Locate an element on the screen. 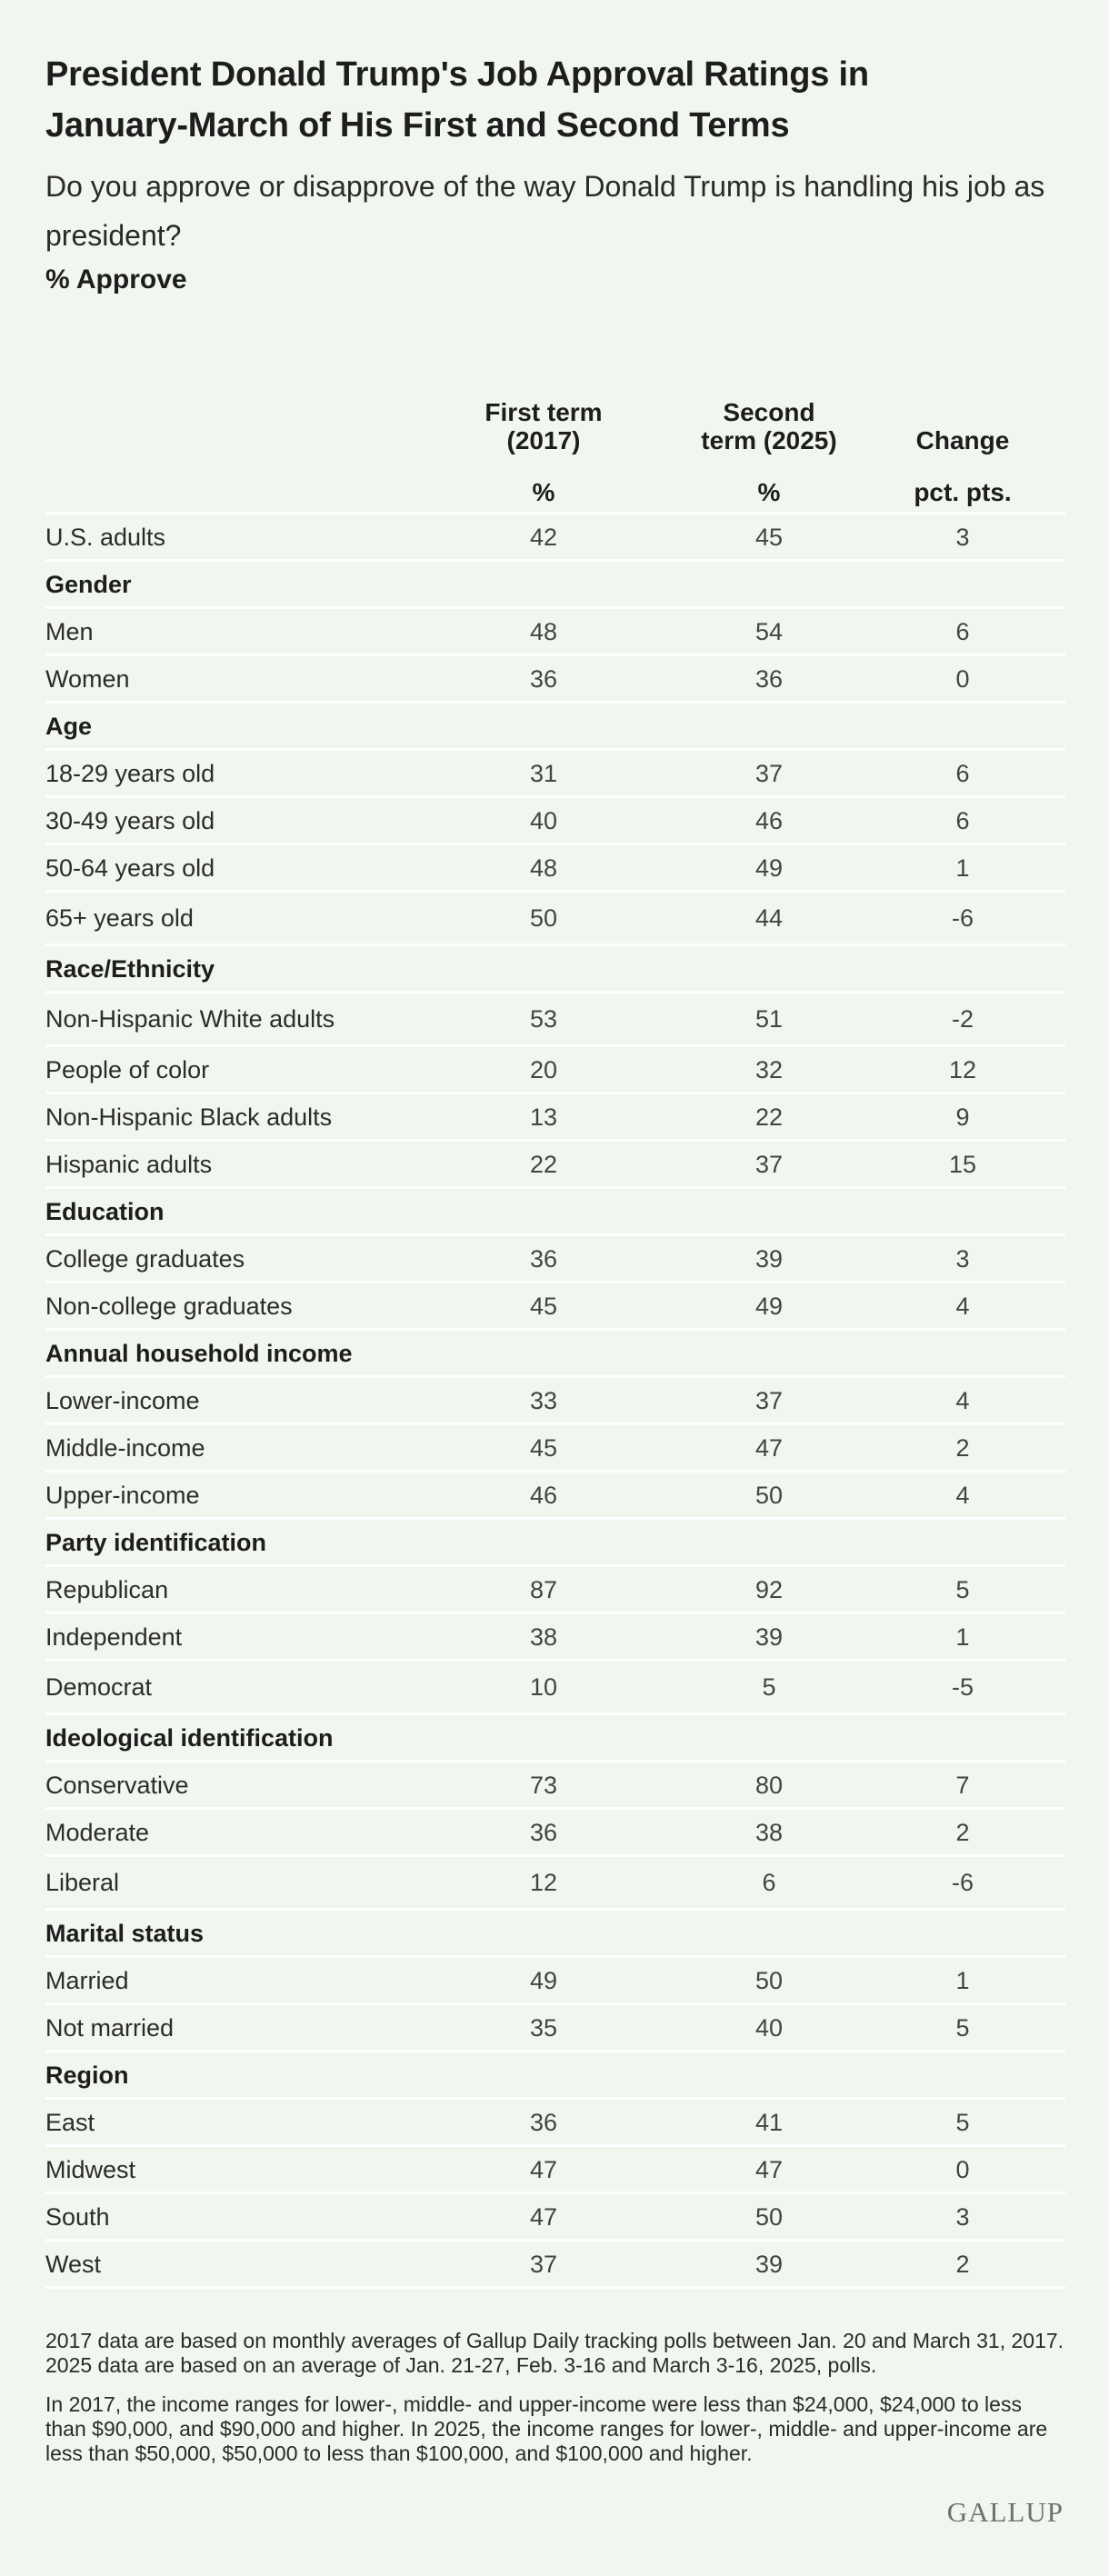 The height and width of the screenshot is (2576, 1109). change-value: 7 is located at coordinates (962, 1785).